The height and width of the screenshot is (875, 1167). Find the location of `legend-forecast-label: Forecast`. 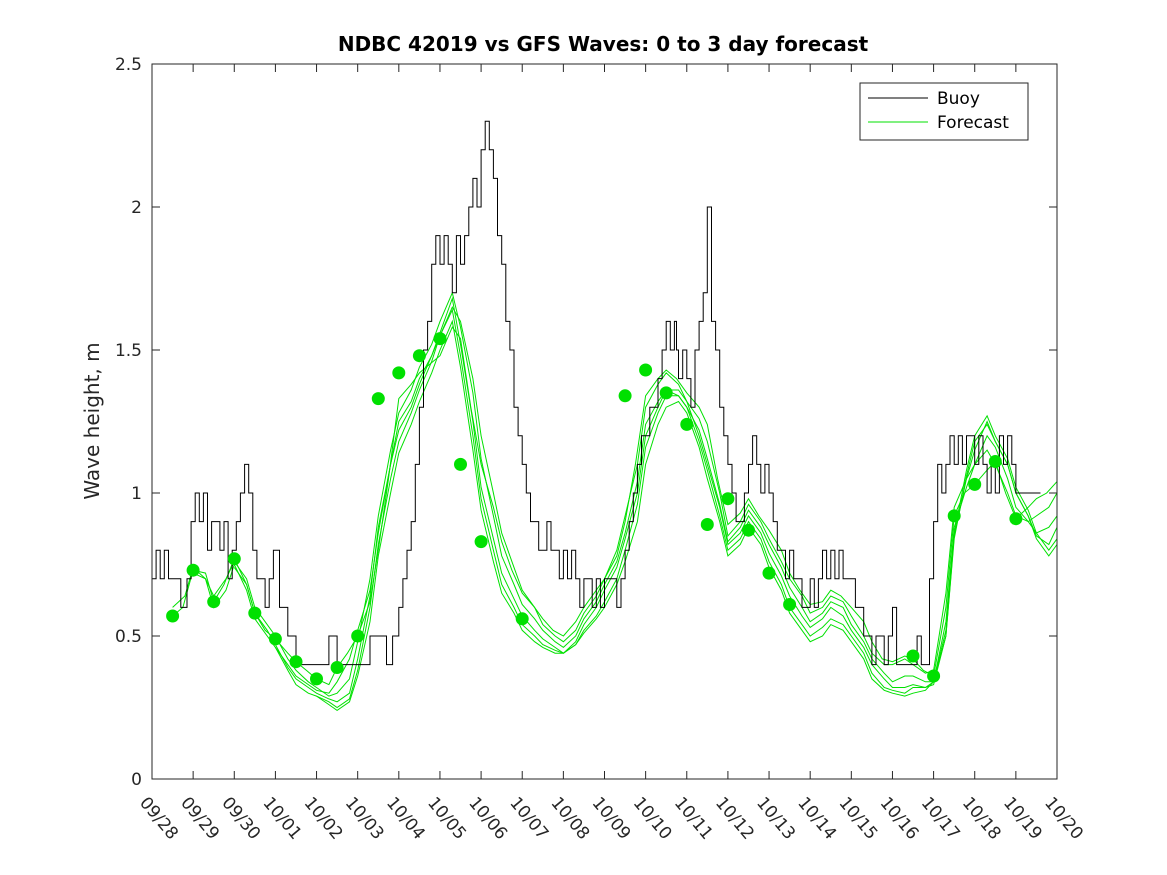

legend-forecast-label: Forecast is located at coordinates (973, 123).